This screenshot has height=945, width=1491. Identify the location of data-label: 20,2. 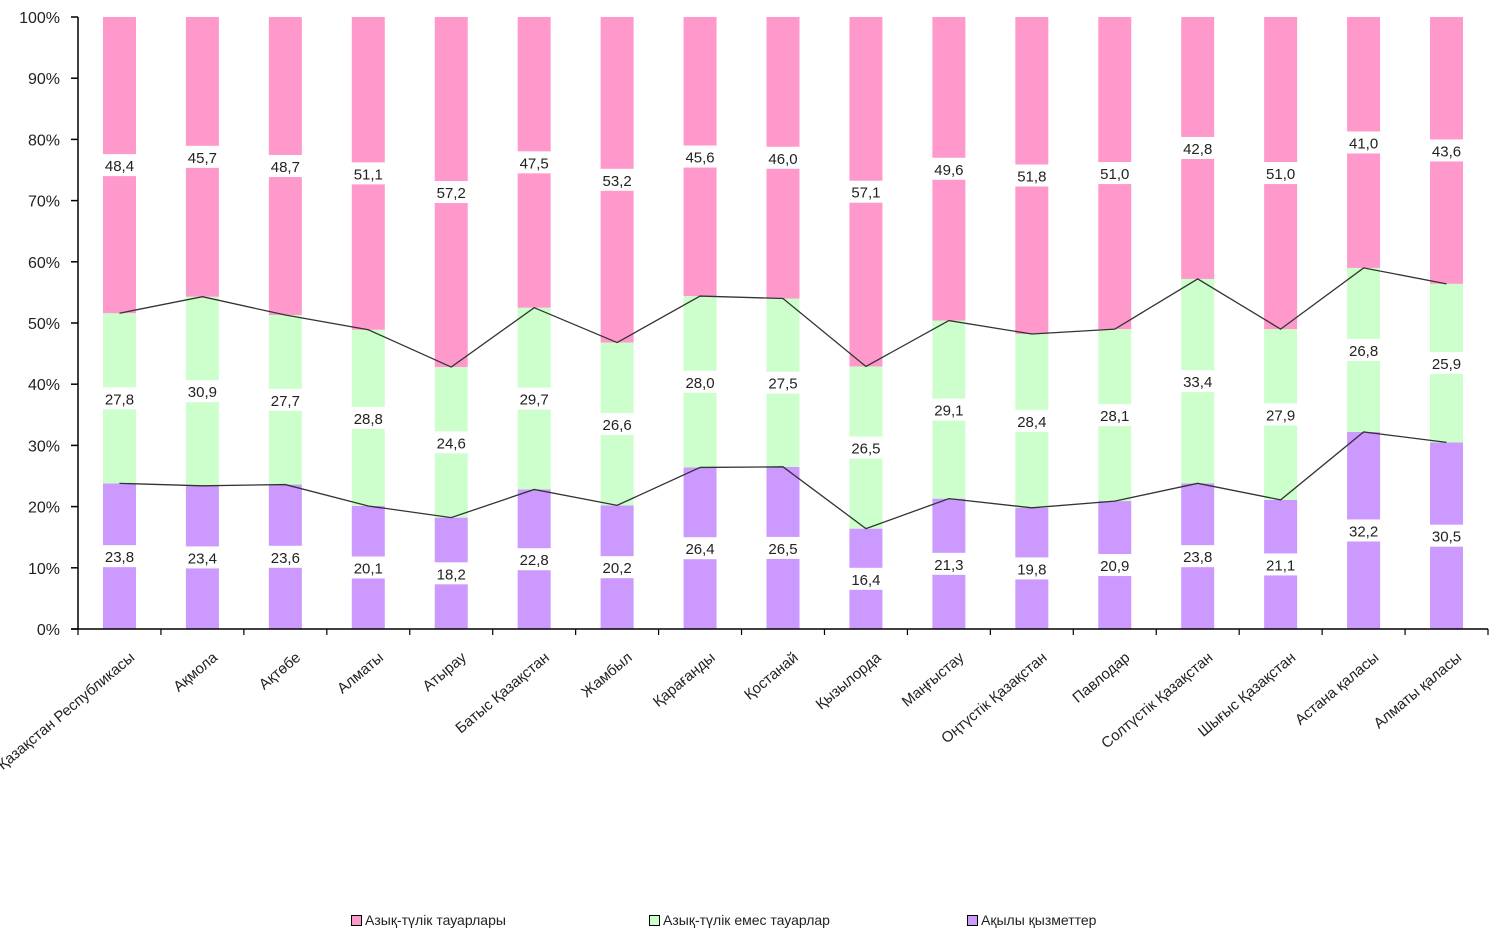
(617, 568).